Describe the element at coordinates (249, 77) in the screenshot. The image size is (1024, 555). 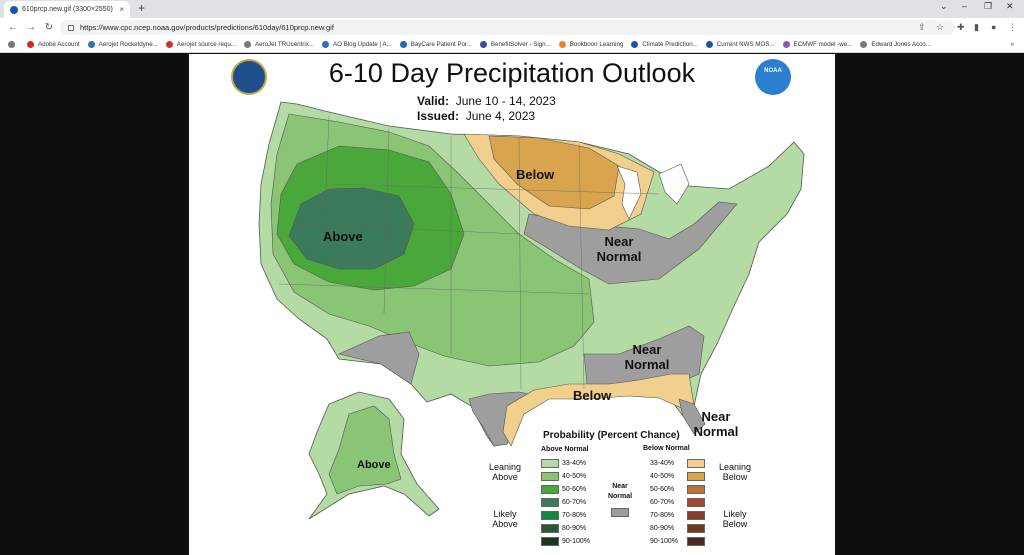
I see `commerce-seal-icon` at that location.